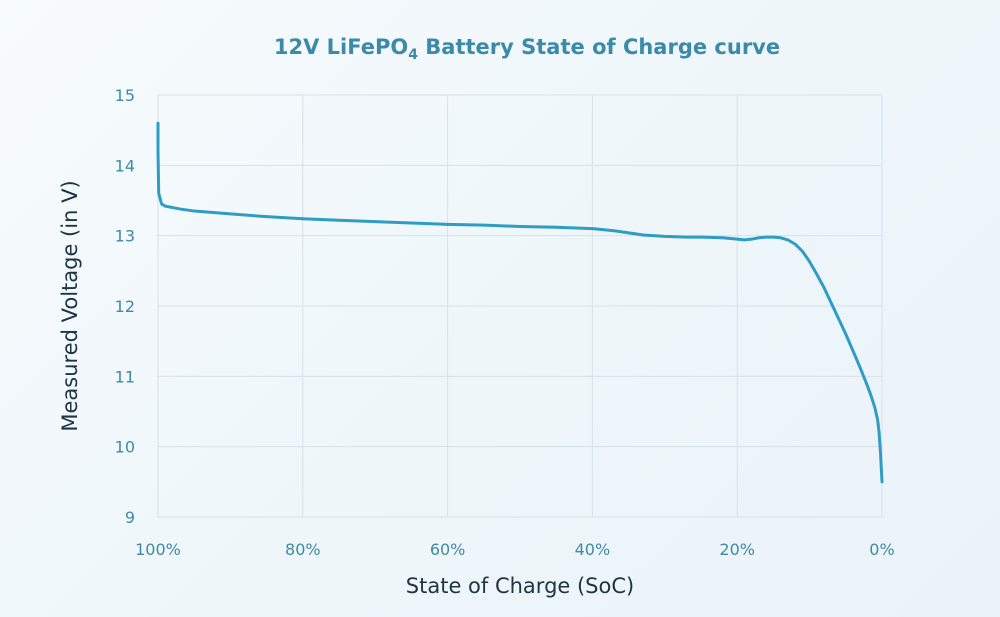 This screenshot has width=1000, height=617. Describe the element at coordinates (125, 447) in the screenshot. I see `y-tick-label: 10` at that location.